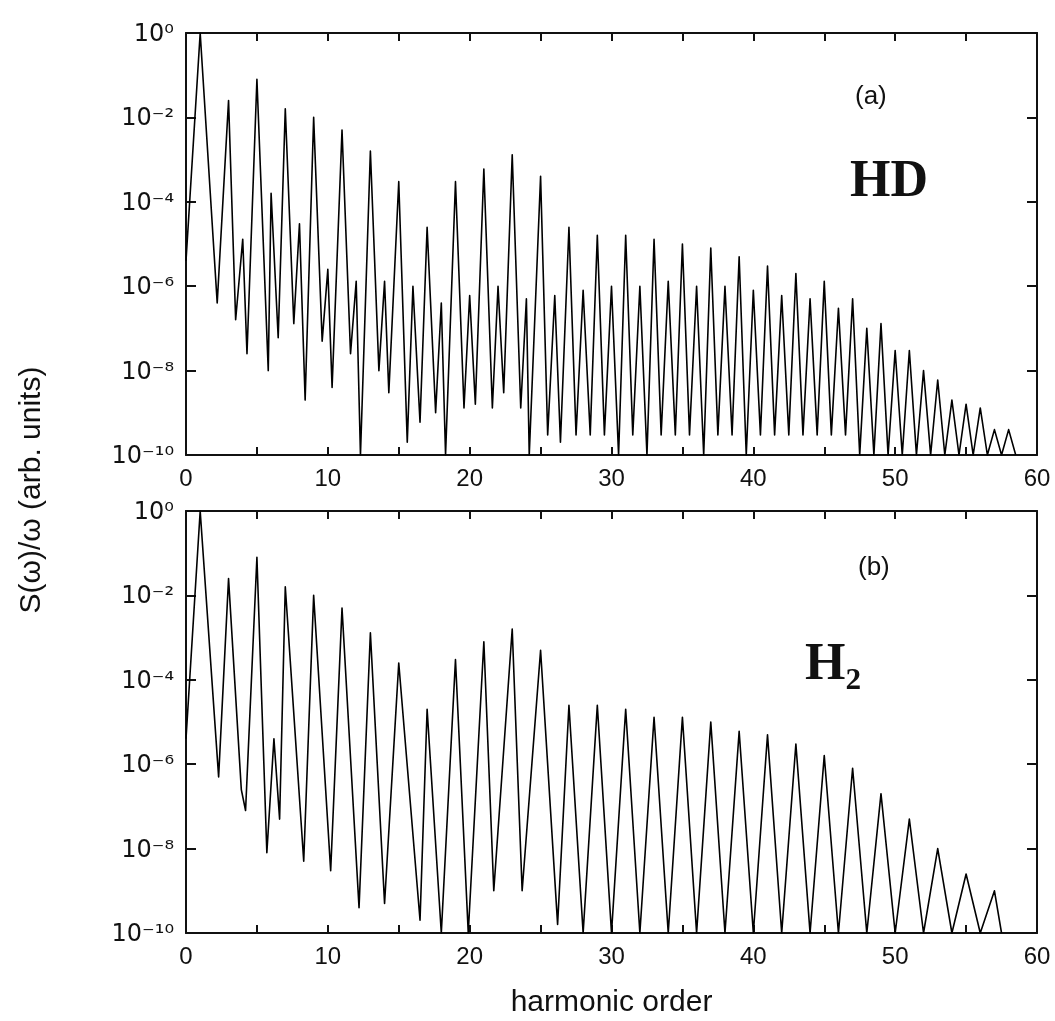  Describe the element at coordinates (874, 566) in the screenshot. I see `annotation: (b)` at that location.